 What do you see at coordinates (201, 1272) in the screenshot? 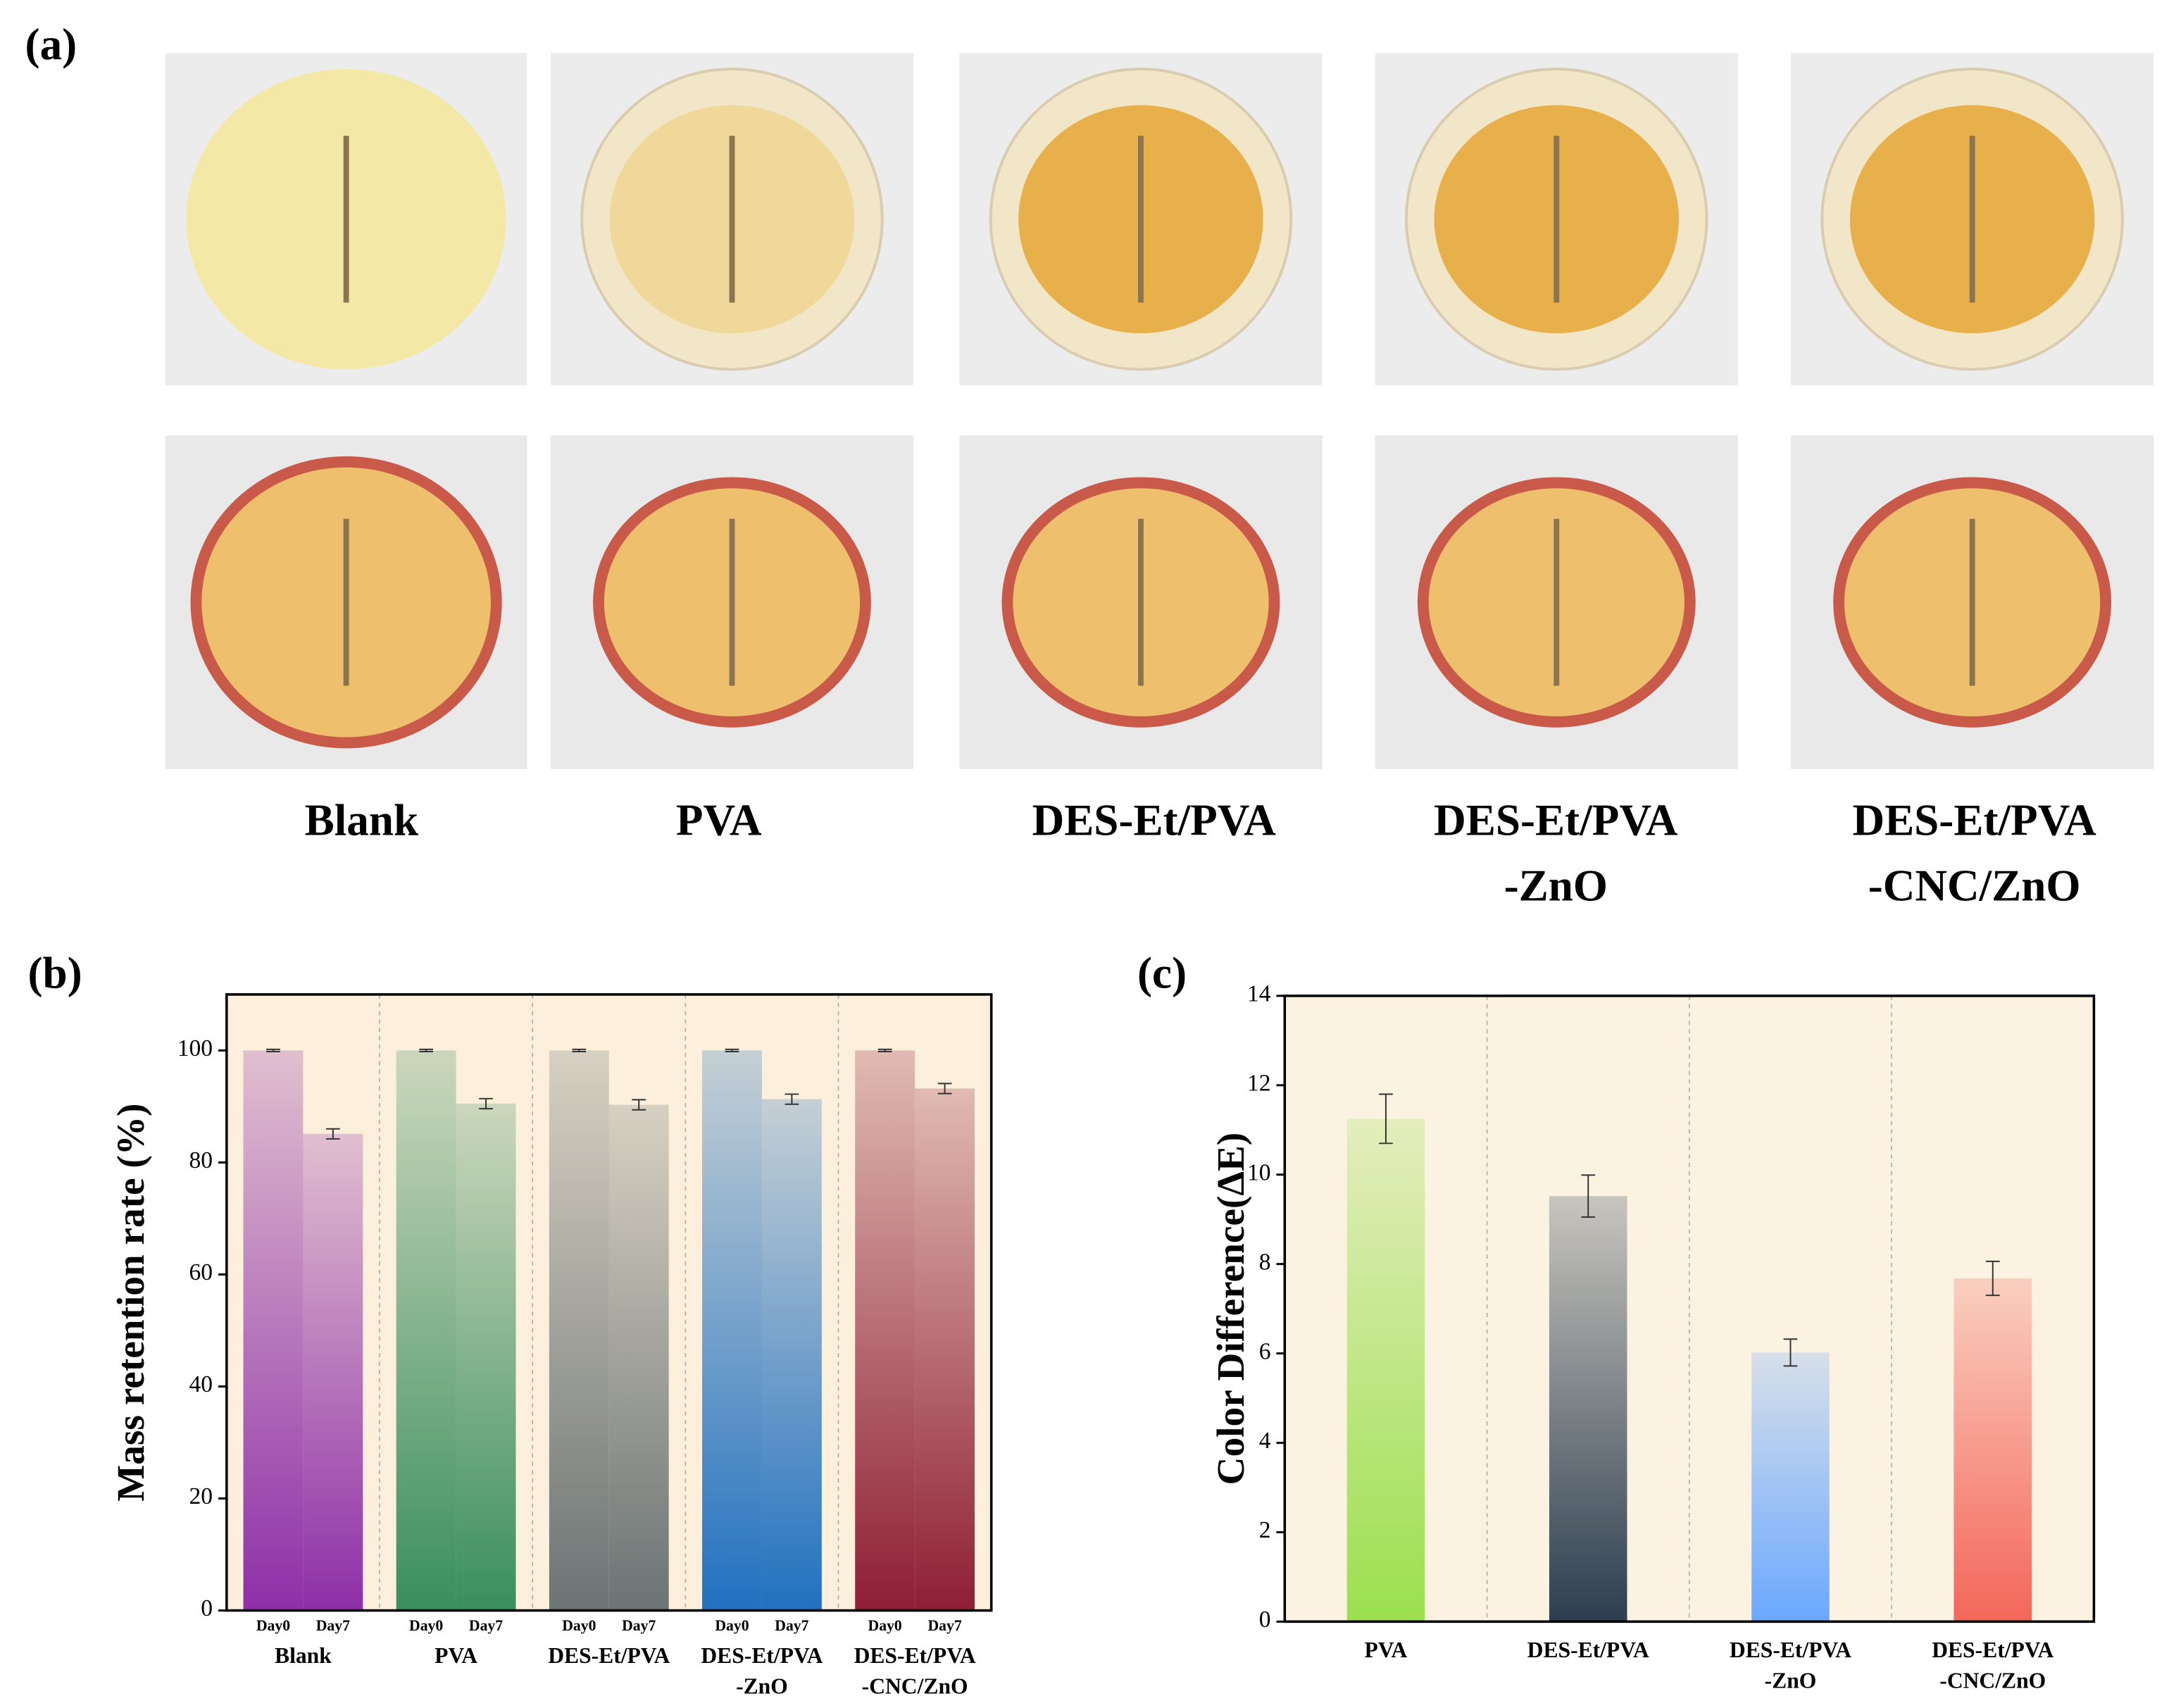
I see `y-tick-label: 60` at bounding box center [201, 1272].